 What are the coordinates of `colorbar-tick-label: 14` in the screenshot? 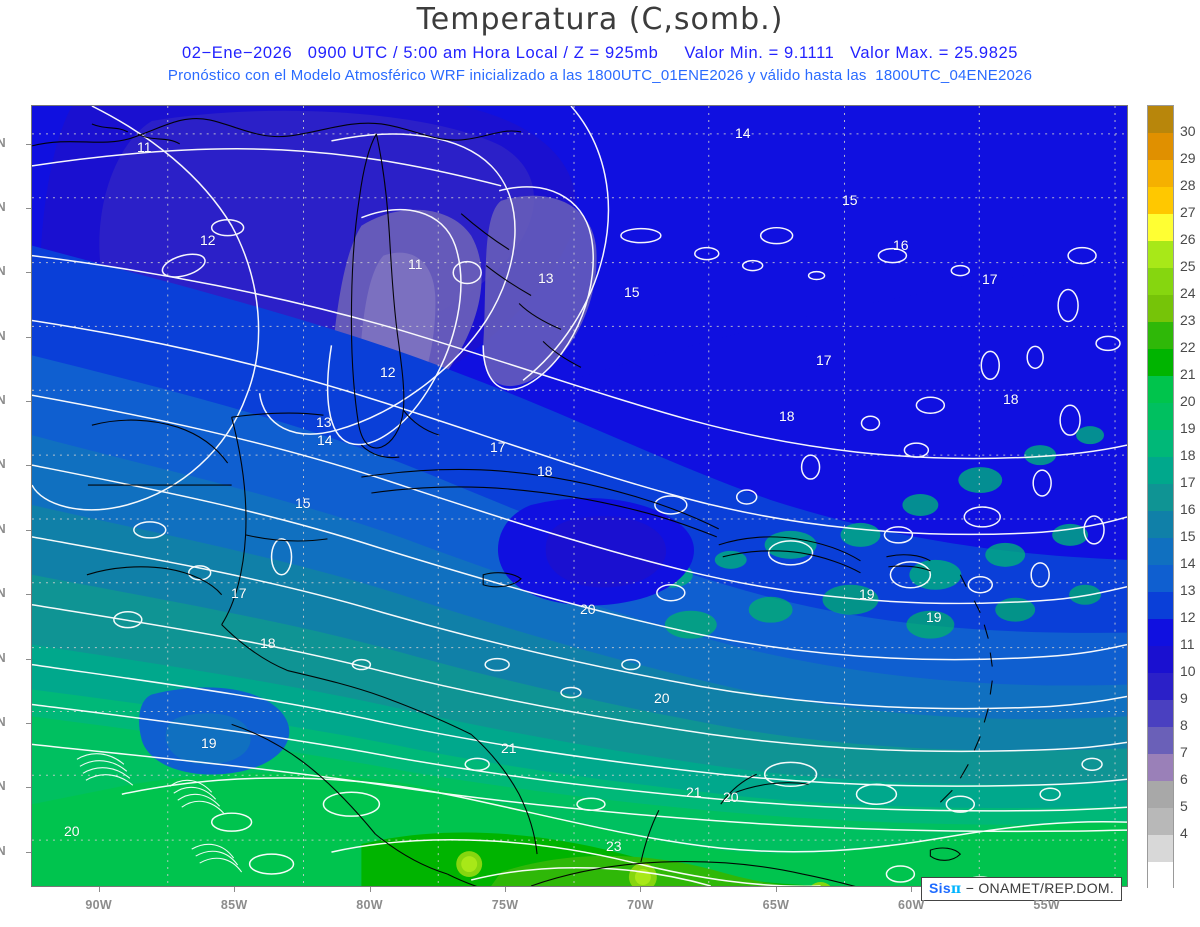 It's located at (1188, 563).